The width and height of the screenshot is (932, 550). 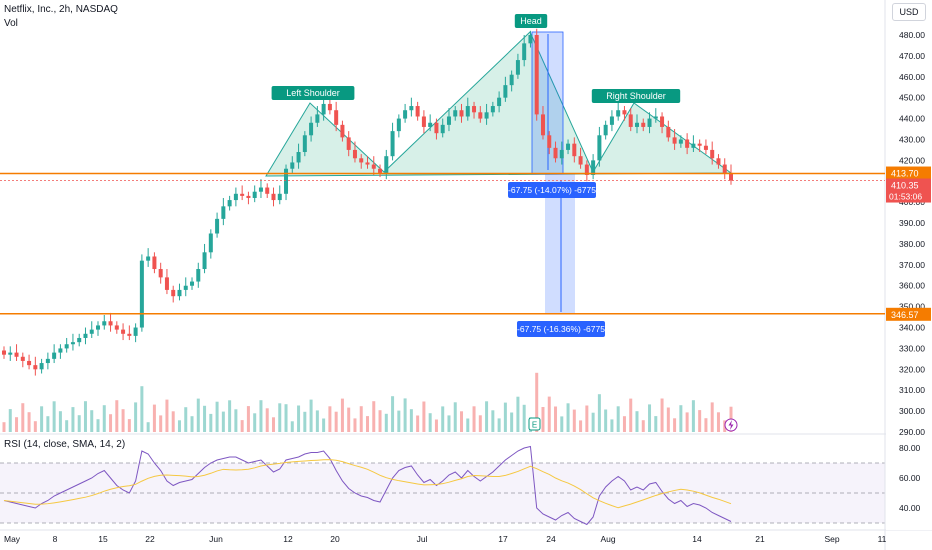 What do you see at coordinates (908, 314) in the screenshot?
I see `target-price-badge-bg` at bounding box center [908, 314].